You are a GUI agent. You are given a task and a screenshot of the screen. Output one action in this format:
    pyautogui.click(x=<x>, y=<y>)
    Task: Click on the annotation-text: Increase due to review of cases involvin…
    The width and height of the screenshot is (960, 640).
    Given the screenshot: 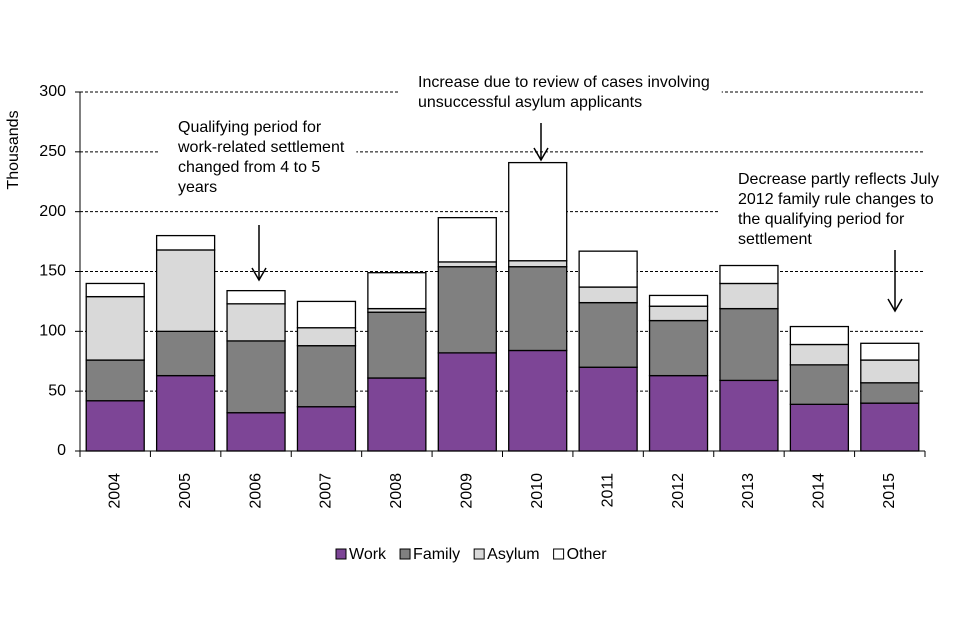 What is the action you would take?
    pyautogui.click(x=564, y=82)
    